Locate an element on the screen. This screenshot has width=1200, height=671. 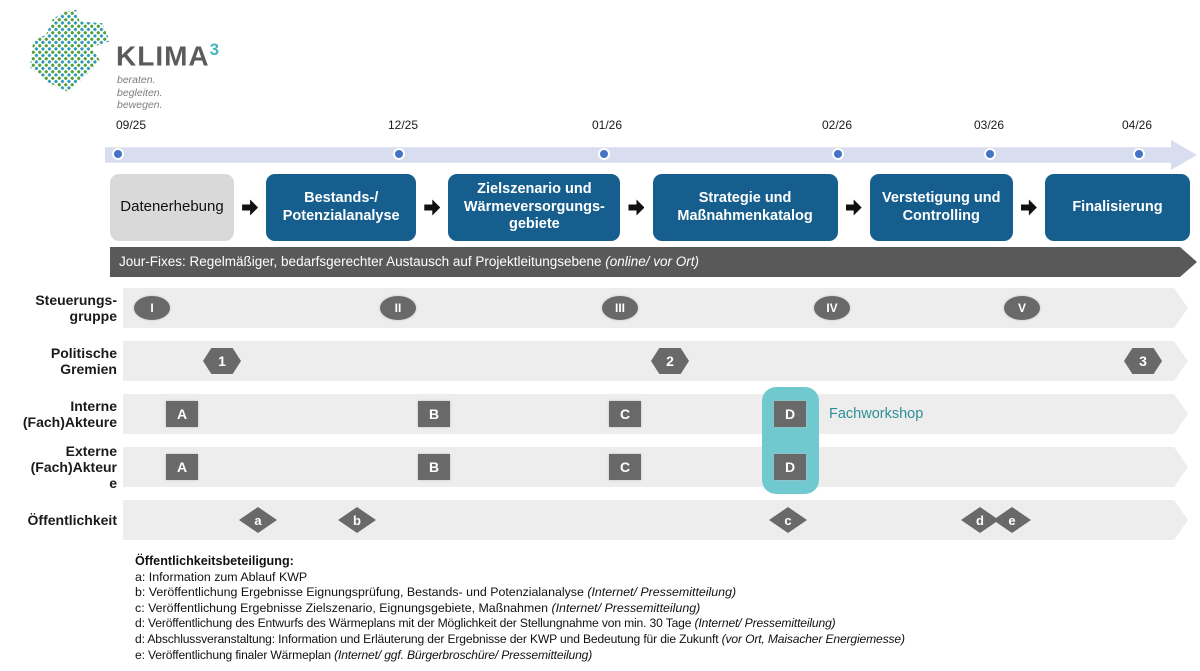
phase-label: Strategie und Maßnahmenkatalog is located at coordinates (745, 206).